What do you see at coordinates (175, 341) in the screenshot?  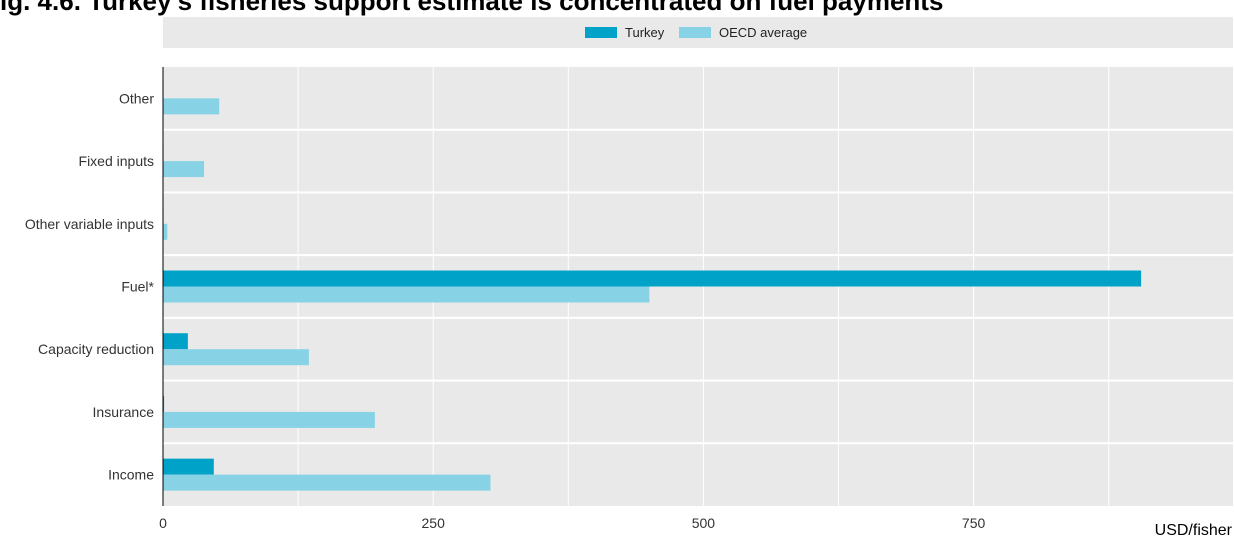 I see `bar-turkey-capacity-reduction` at bounding box center [175, 341].